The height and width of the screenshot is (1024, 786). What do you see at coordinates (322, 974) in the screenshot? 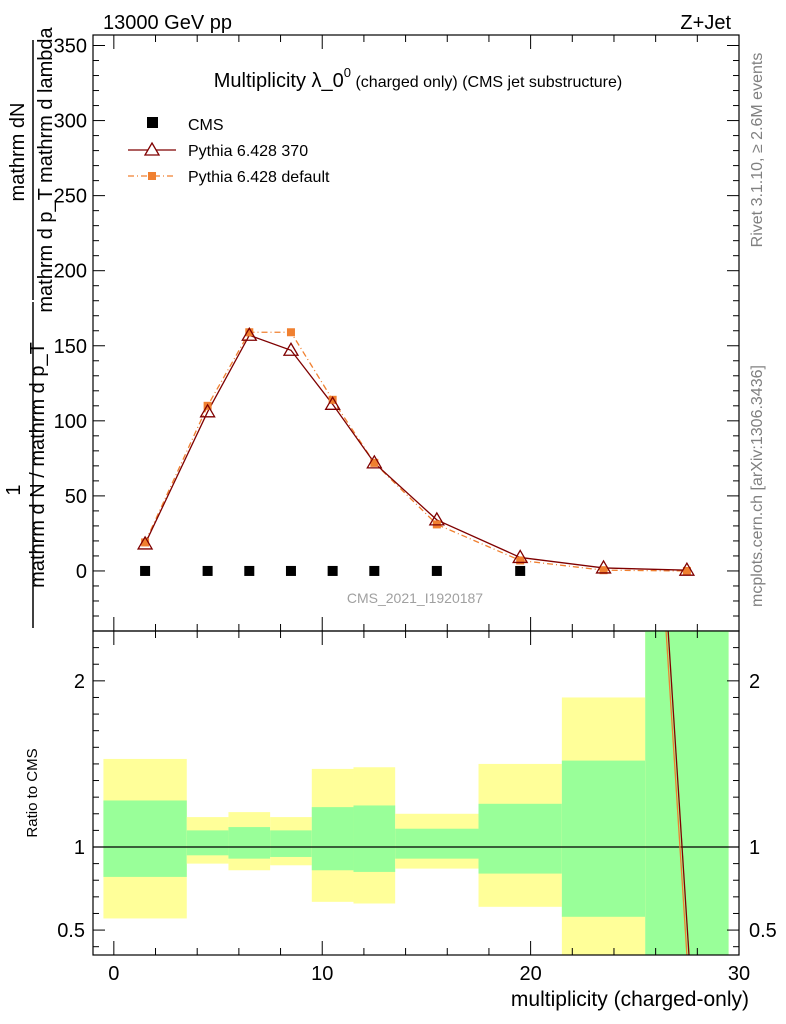
I see `x-tick-label: 10` at bounding box center [322, 974].